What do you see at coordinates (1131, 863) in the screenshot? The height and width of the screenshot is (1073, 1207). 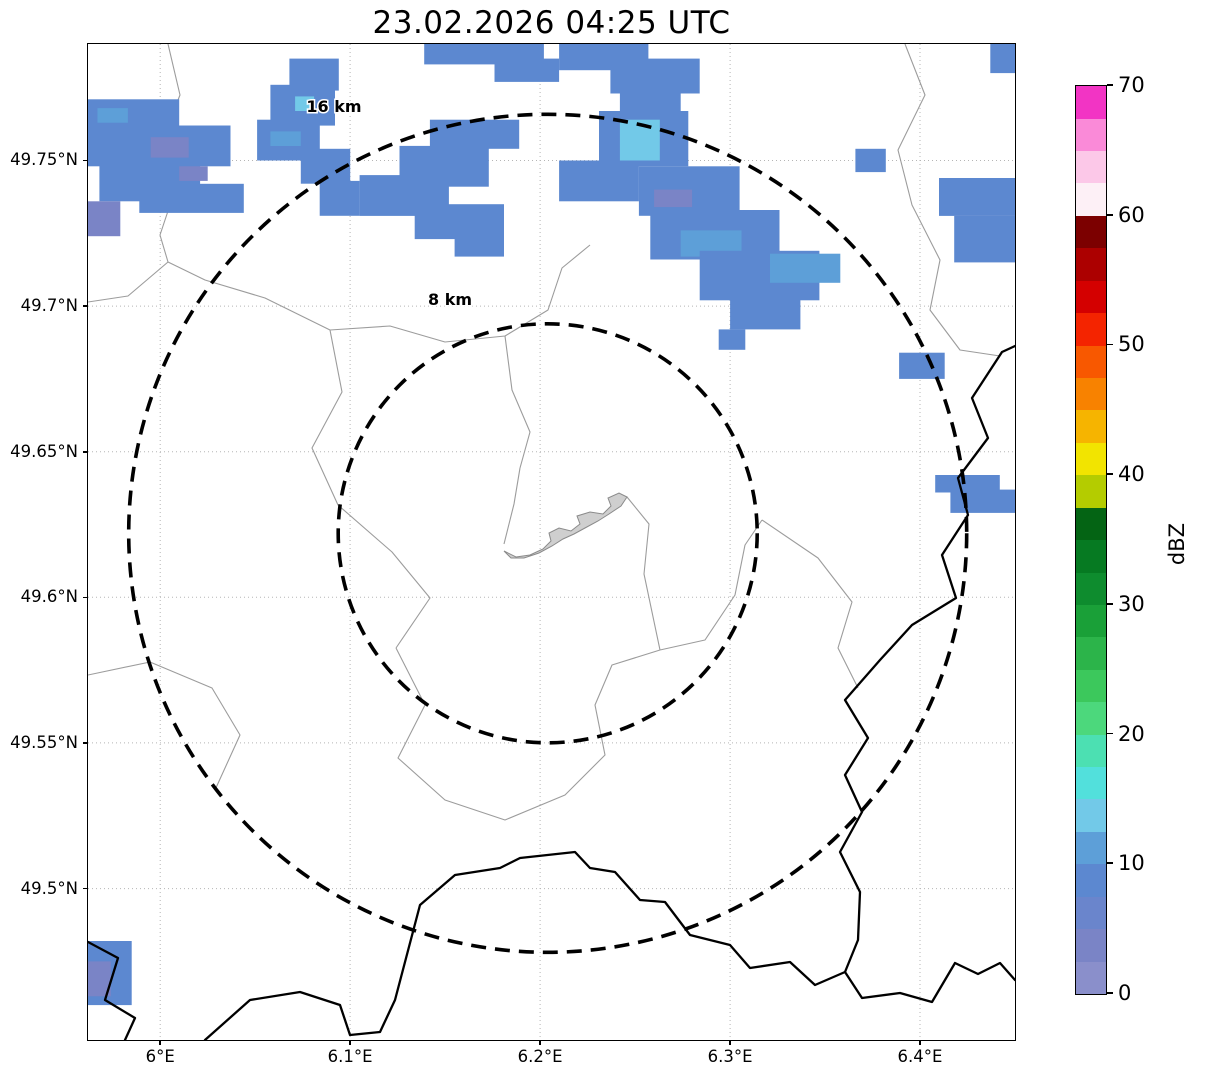 I see `colorbar-tick-label: 10` at bounding box center [1131, 863].